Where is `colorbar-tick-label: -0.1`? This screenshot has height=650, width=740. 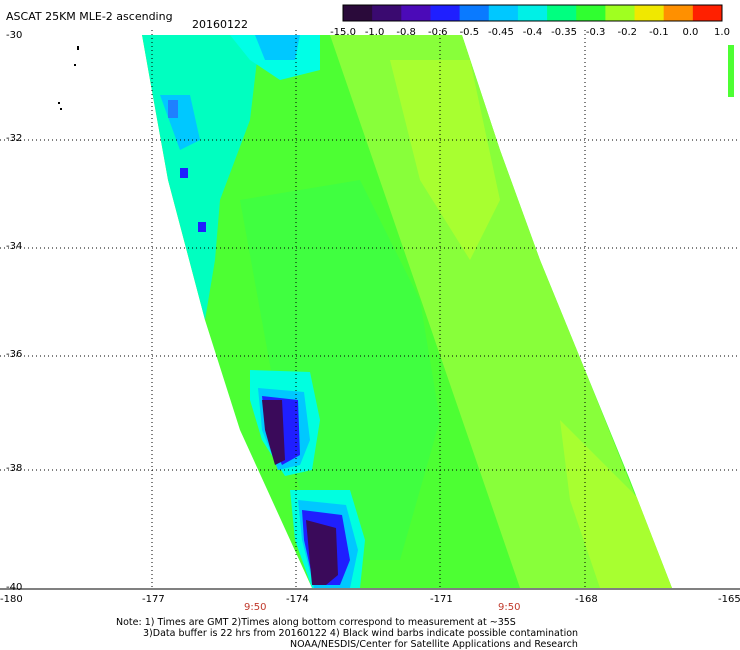 colorbar-tick-label: -0.1 is located at coordinates (659, 32).